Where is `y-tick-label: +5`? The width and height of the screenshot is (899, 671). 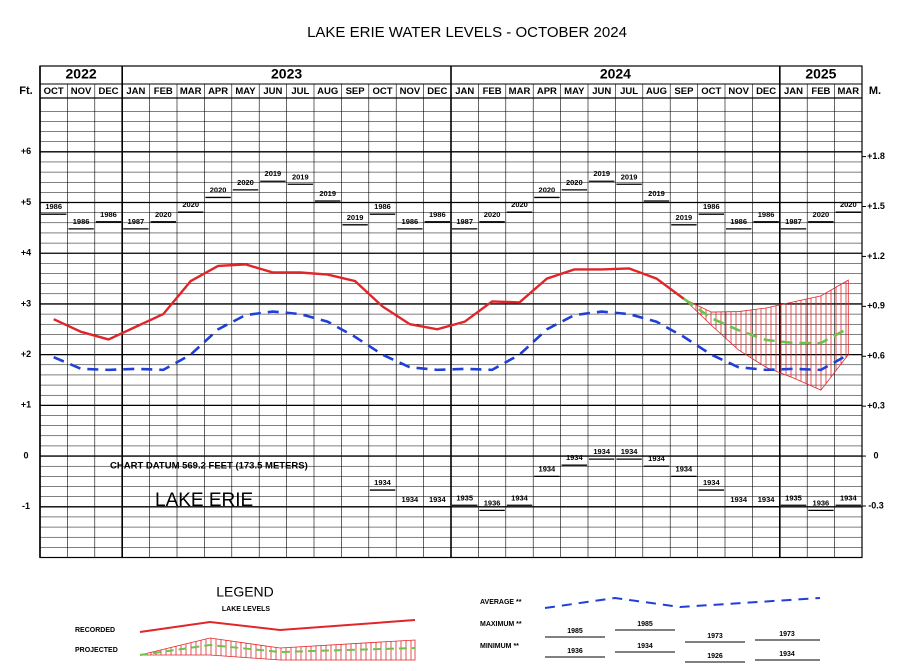
y-tick-label: +5 is located at coordinates (26, 202).